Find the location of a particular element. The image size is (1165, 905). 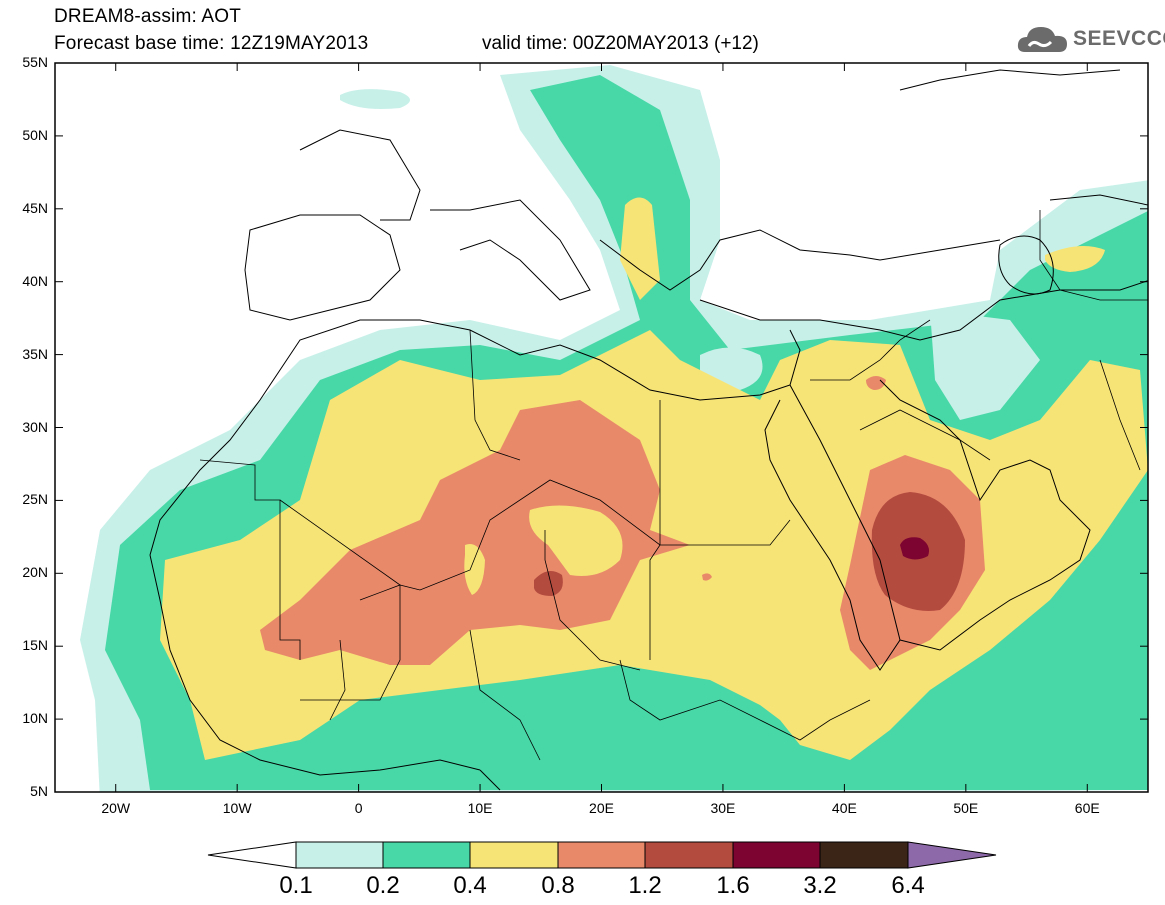

model-title: DREAM8-assim: AOT is located at coordinates (148, 16).